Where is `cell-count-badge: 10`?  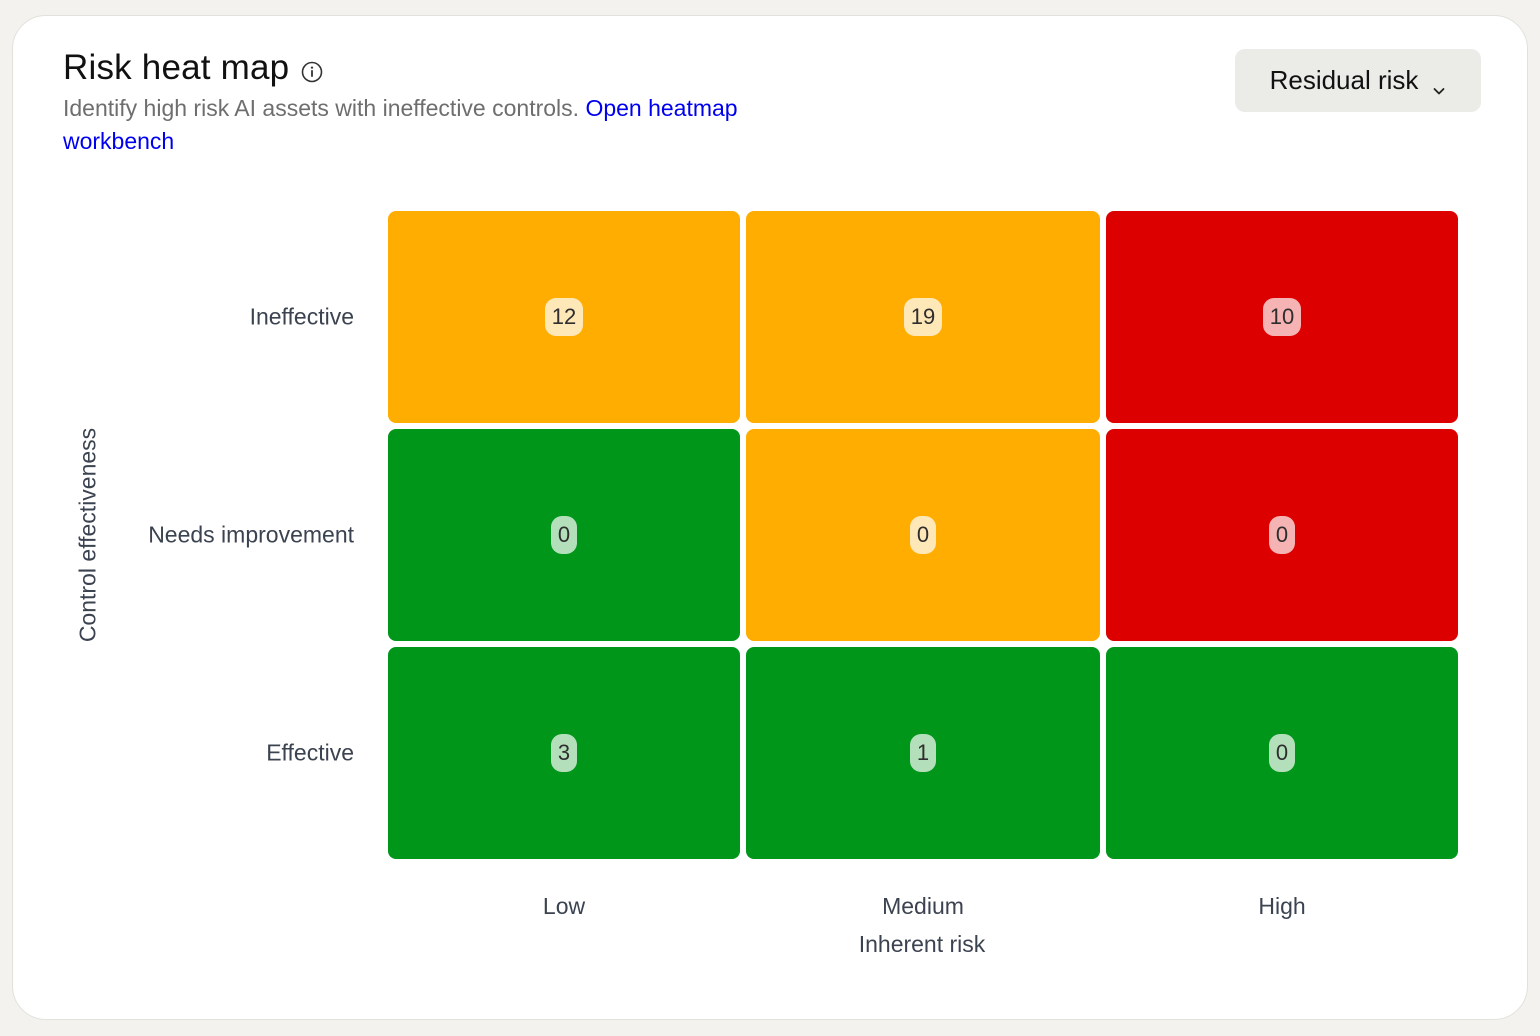 cell-count-badge: 10 is located at coordinates (1282, 317).